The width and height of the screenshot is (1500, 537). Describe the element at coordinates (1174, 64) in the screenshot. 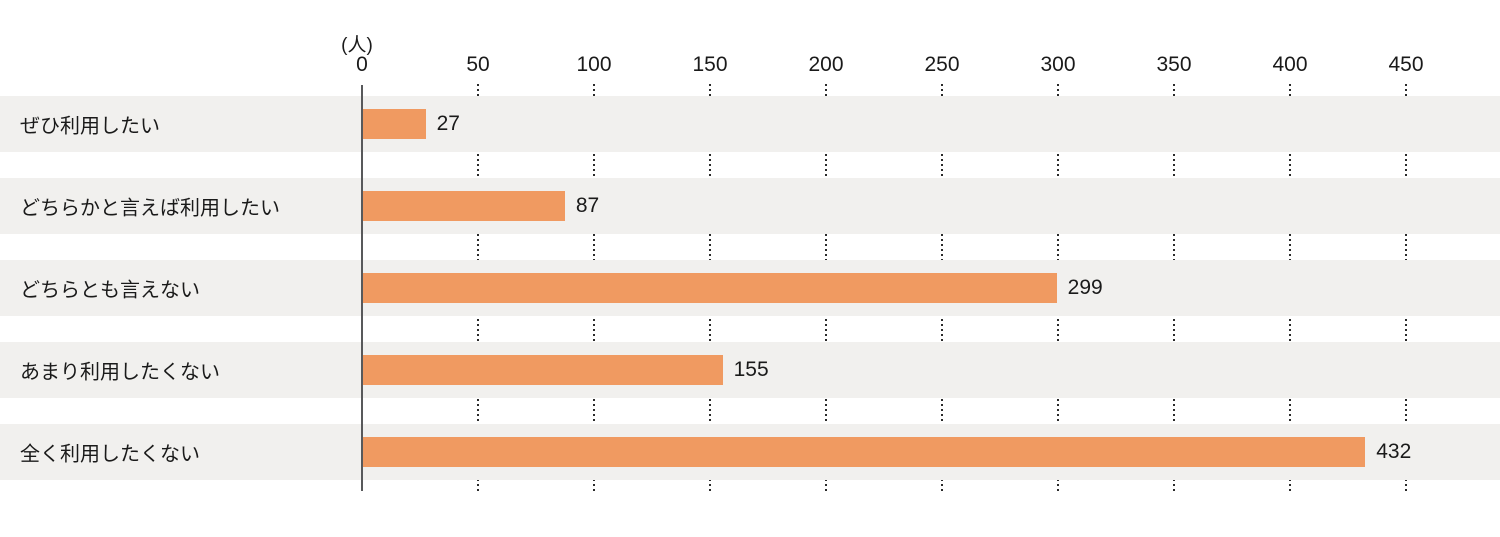

I see `x-tick-label: 350` at that location.